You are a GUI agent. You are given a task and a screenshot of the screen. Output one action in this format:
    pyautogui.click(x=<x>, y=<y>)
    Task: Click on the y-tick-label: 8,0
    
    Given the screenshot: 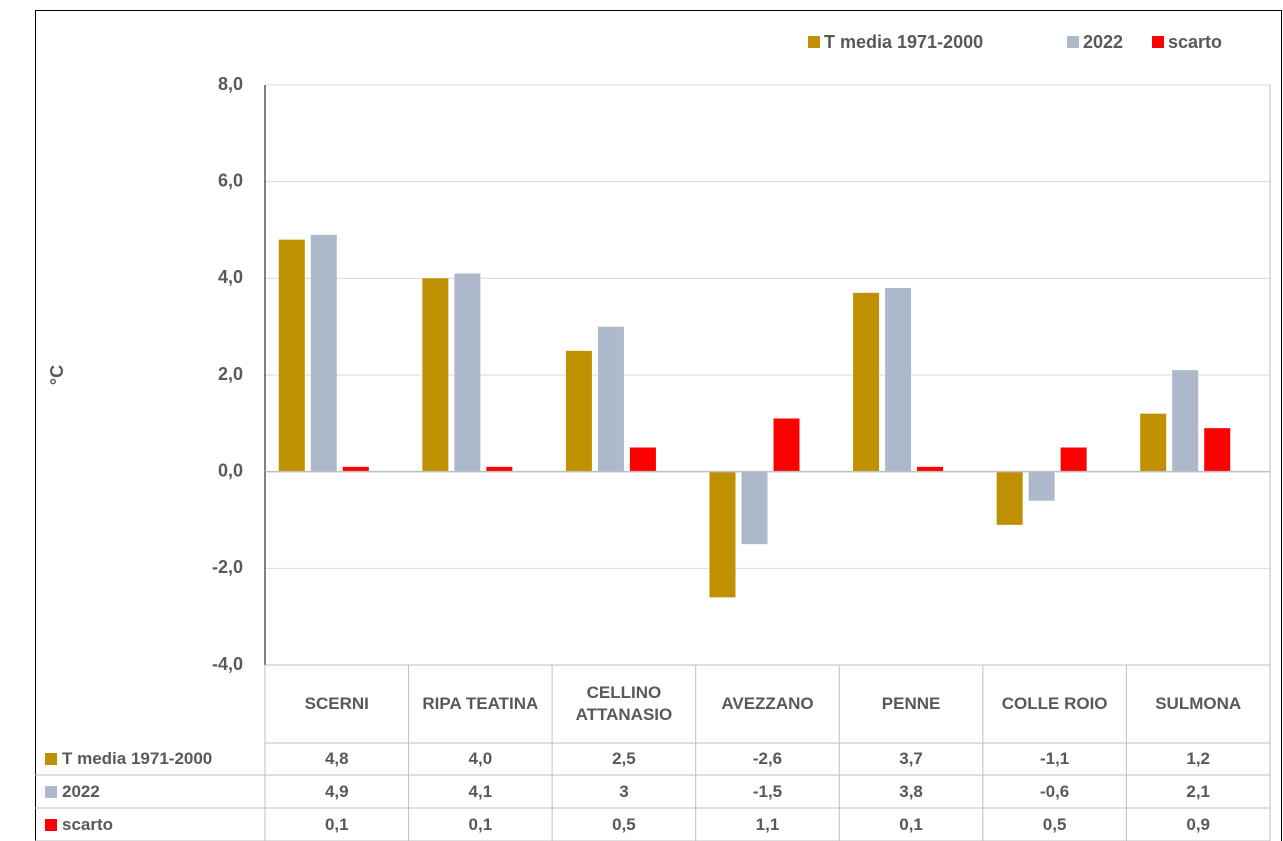 What is the action you would take?
    pyautogui.click(x=230, y=84)
    